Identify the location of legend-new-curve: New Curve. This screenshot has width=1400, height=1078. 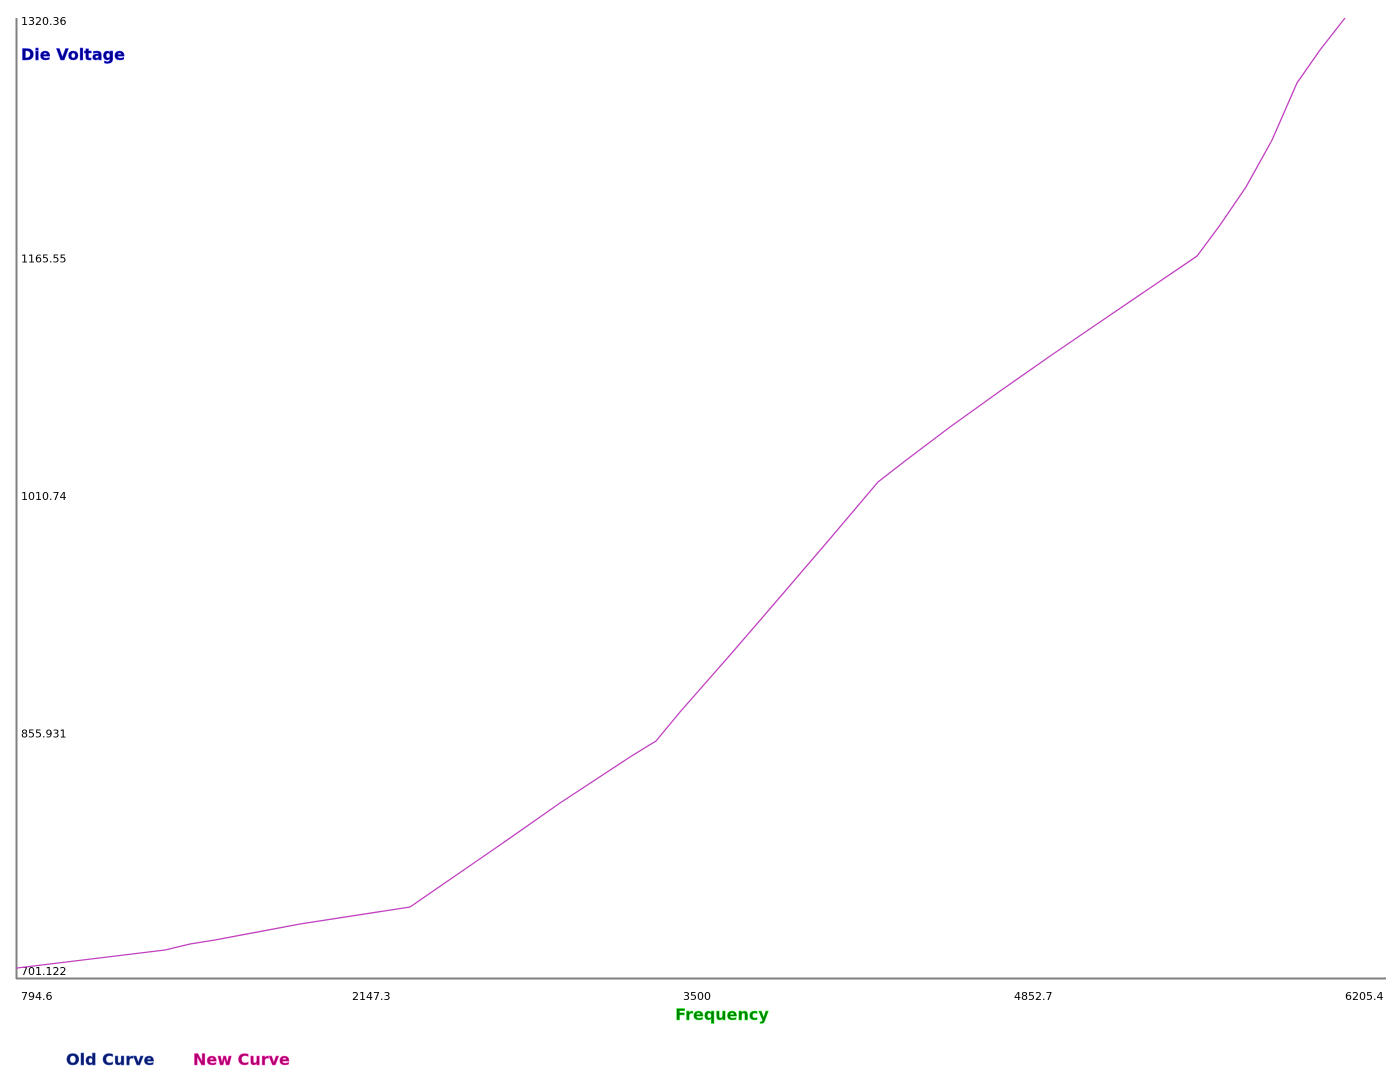
(241, 1059).